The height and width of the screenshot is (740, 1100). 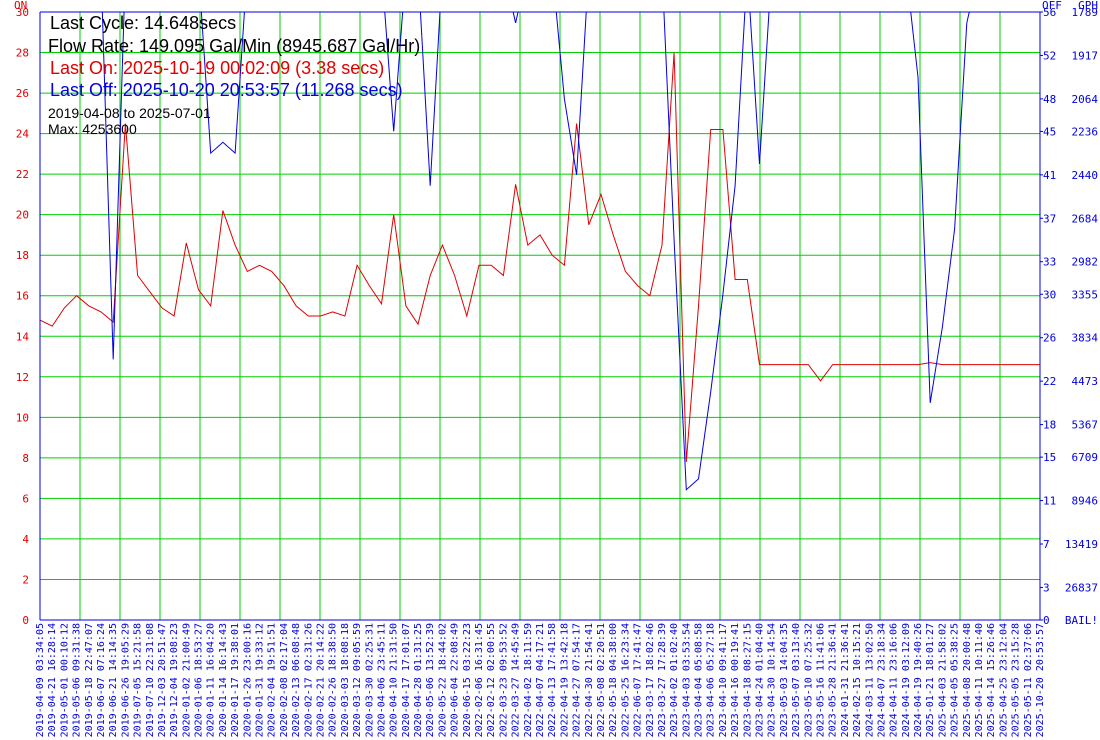 I want to click on y2-tick-label: 56, so click(x=1049, y=12).